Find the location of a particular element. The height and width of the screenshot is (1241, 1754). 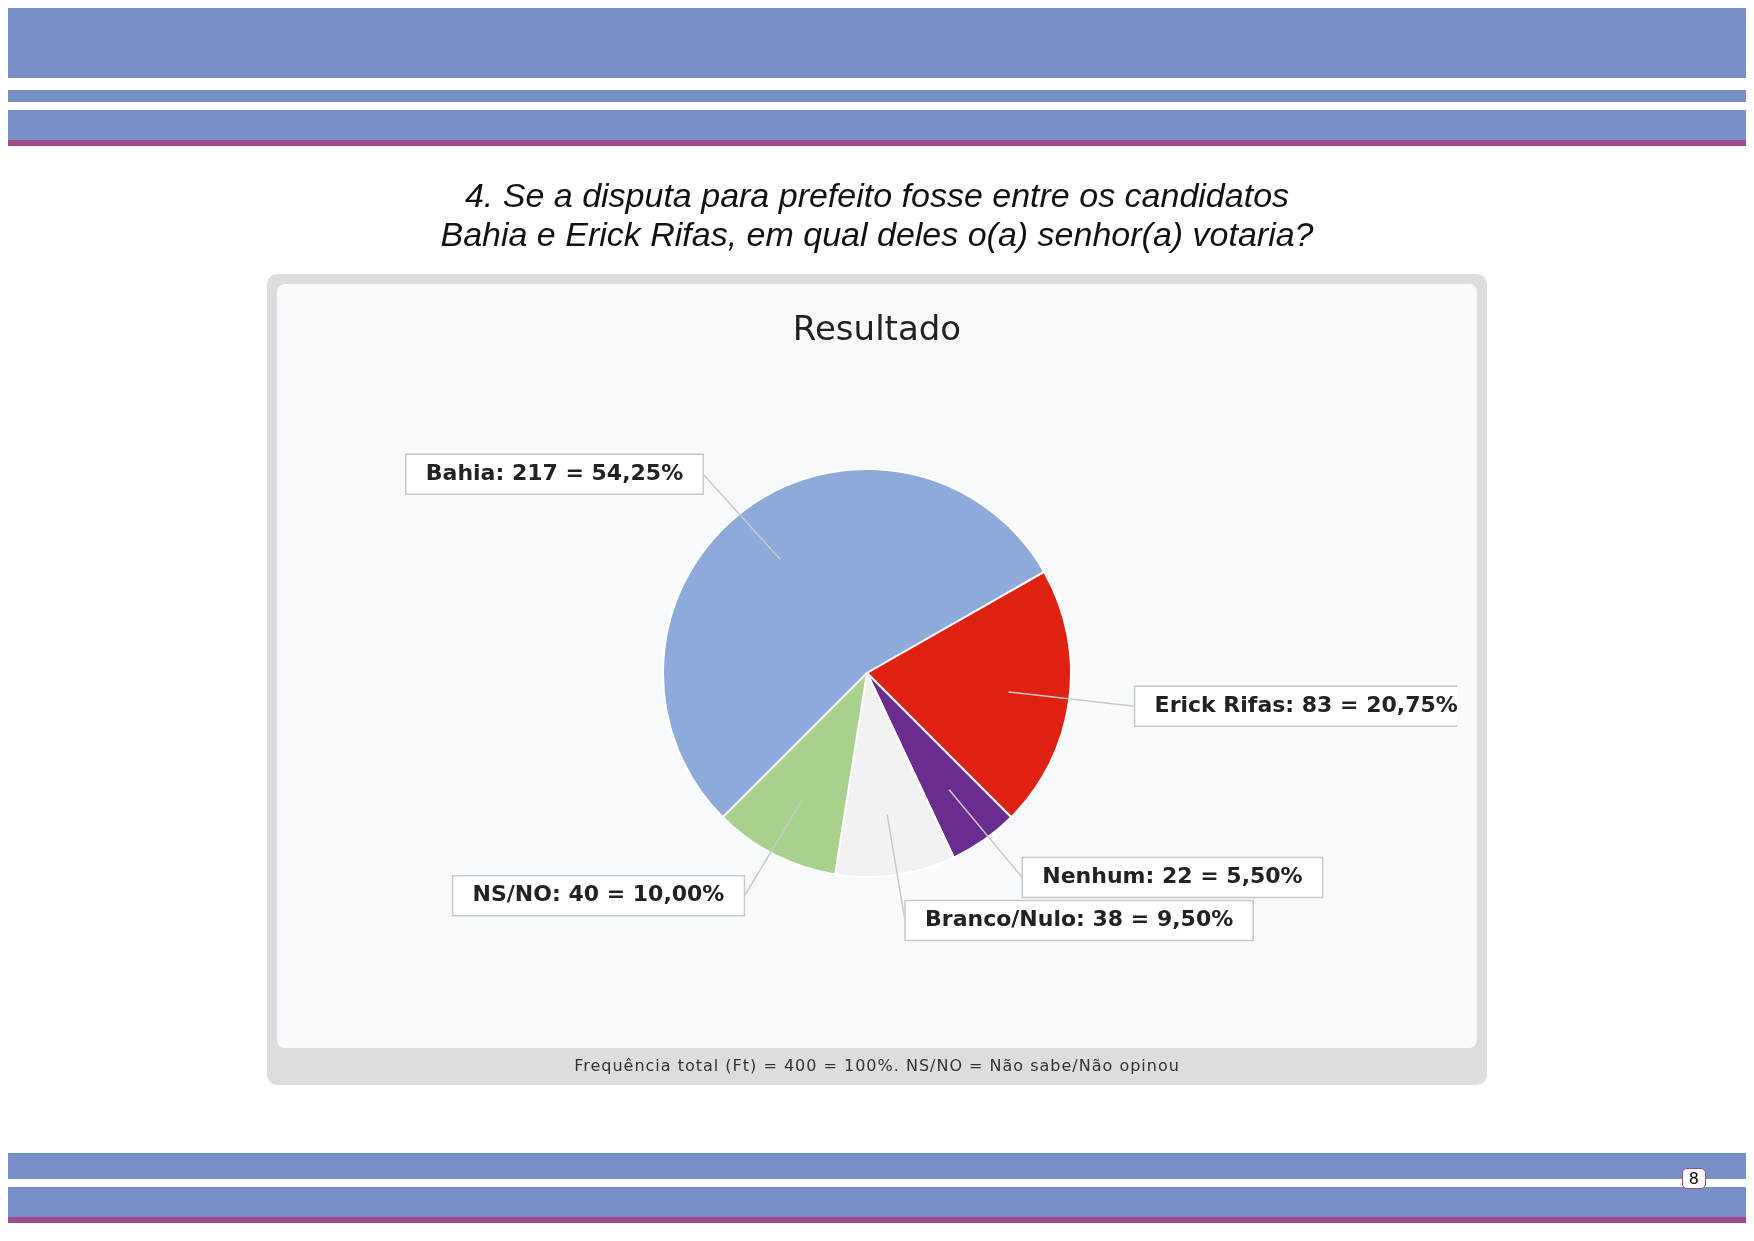

slice-label: Nenhum: 22 = 5,50% is located at coordinates (1172, 876).